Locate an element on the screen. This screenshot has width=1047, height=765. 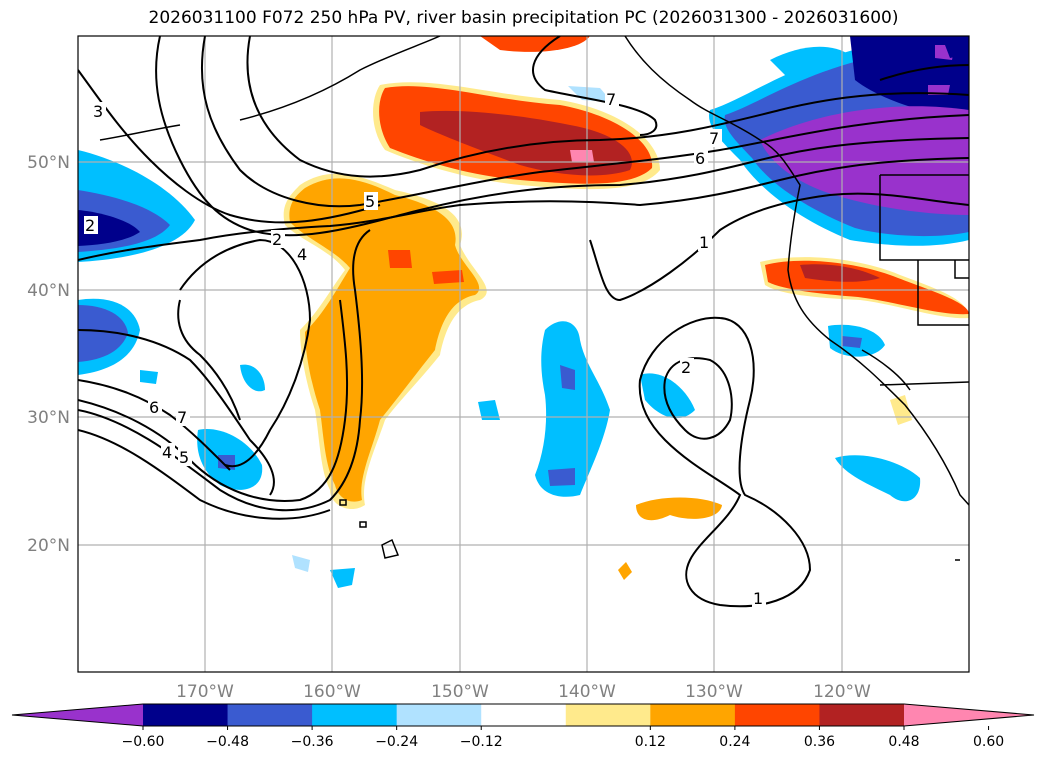
colorbar-extend-max is located at coordinates (969, 715).